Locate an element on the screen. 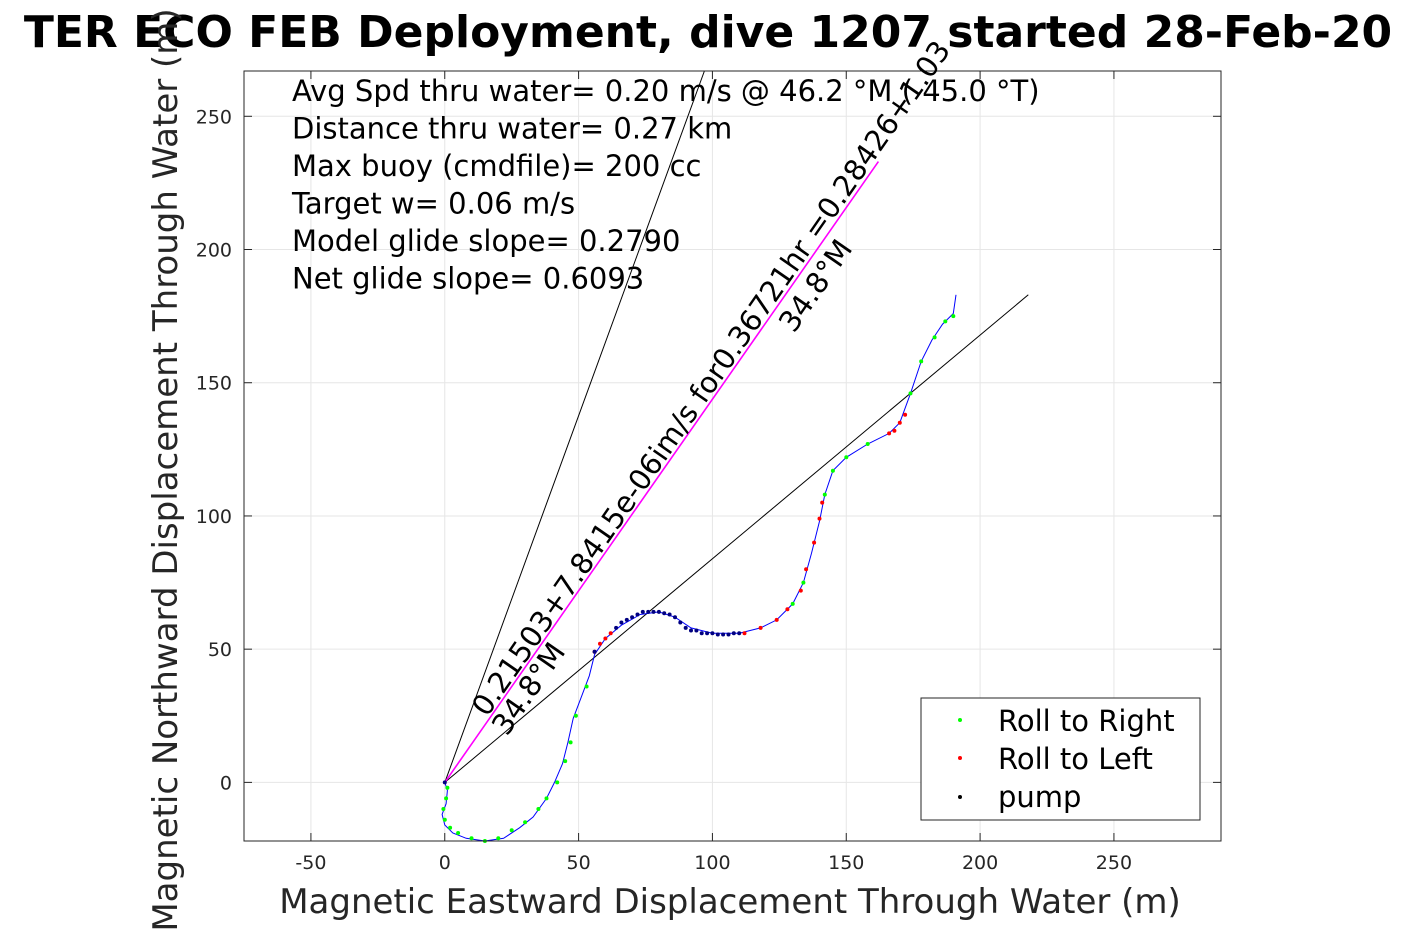 The height and width of the screenshot is (945, 1417). y-tick-label: 50 is located at coordinates (220, 650).